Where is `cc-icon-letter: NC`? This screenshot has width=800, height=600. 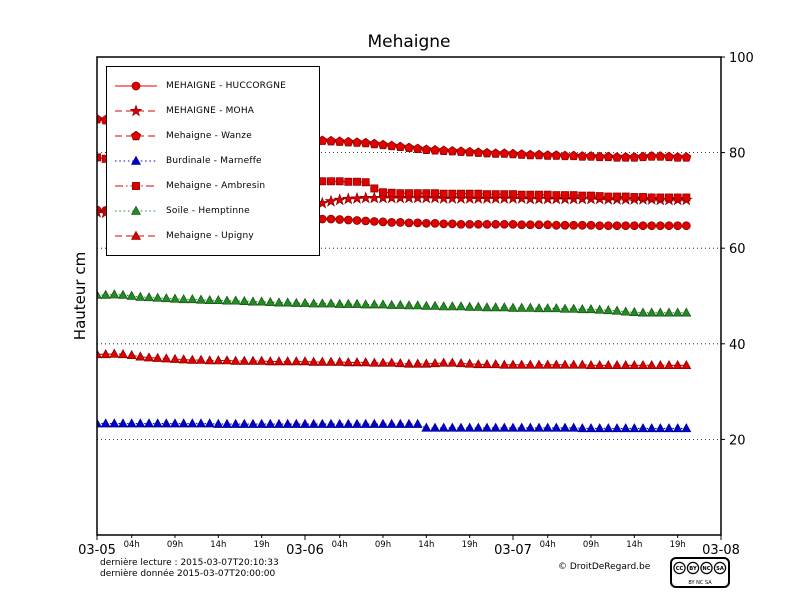 cc-icon-letter: NC is located at coordinates (706, 569).